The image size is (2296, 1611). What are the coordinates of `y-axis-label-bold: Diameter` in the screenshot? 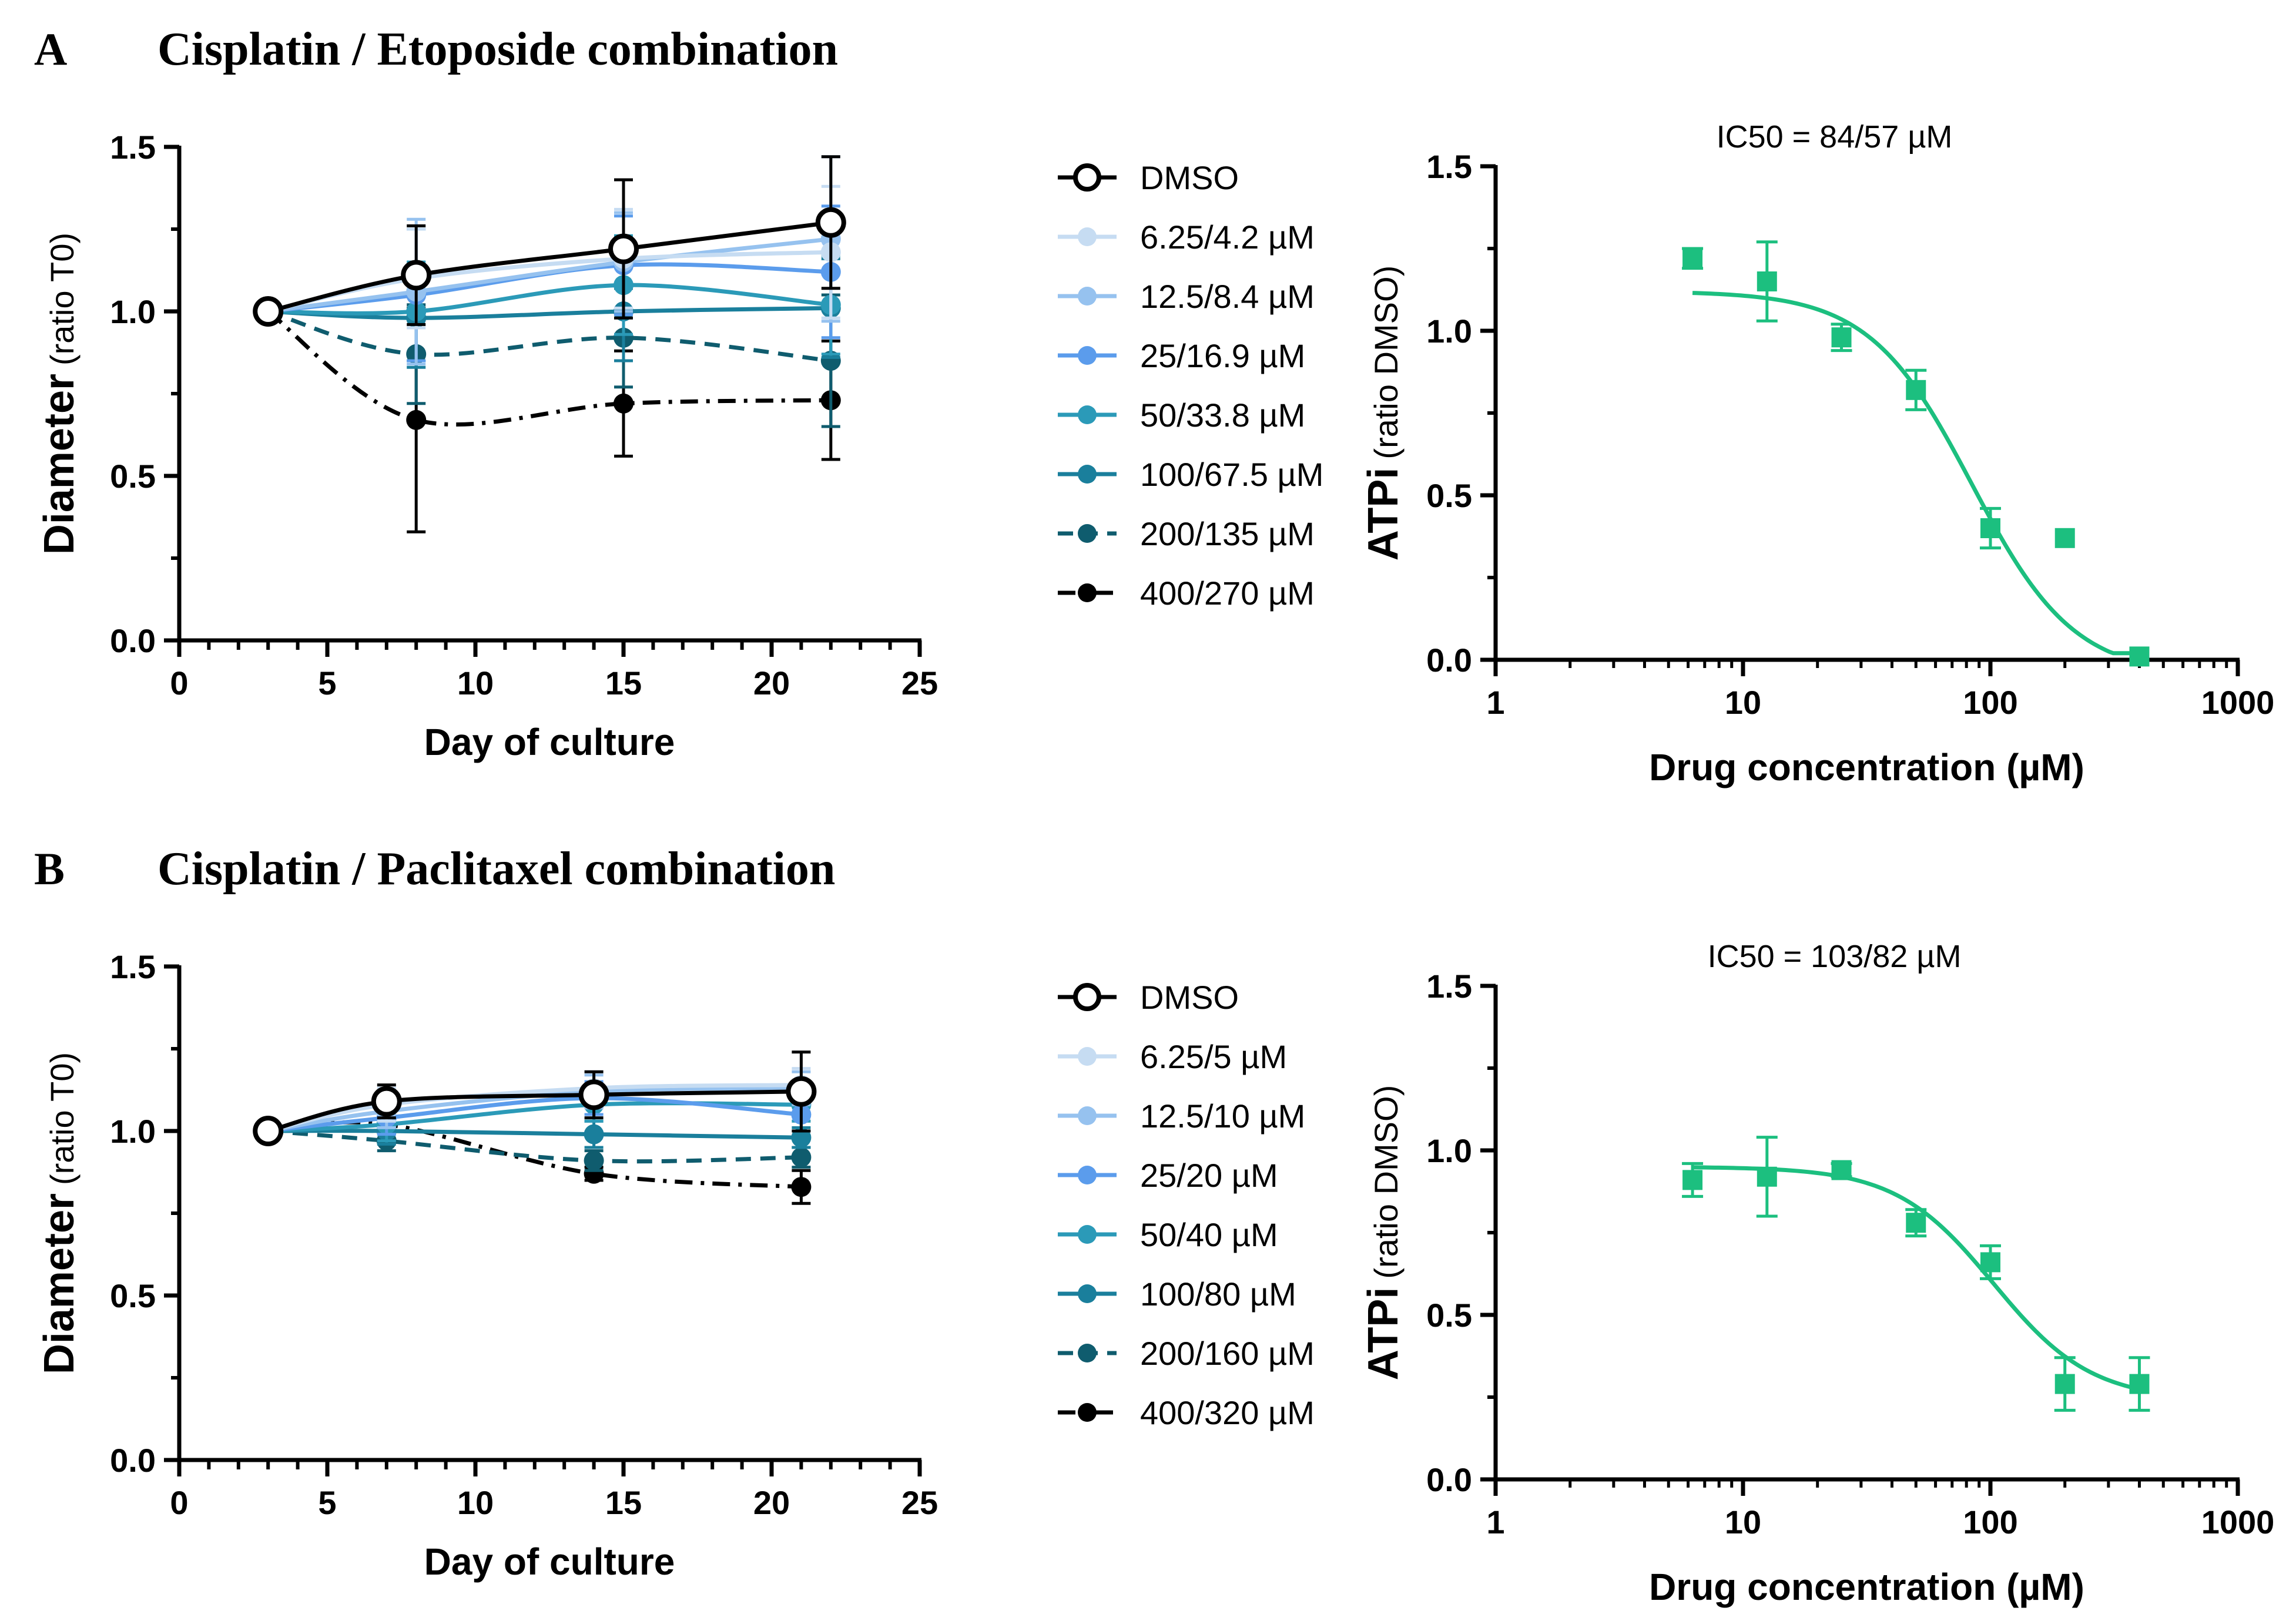 It's located at (59, 1284).